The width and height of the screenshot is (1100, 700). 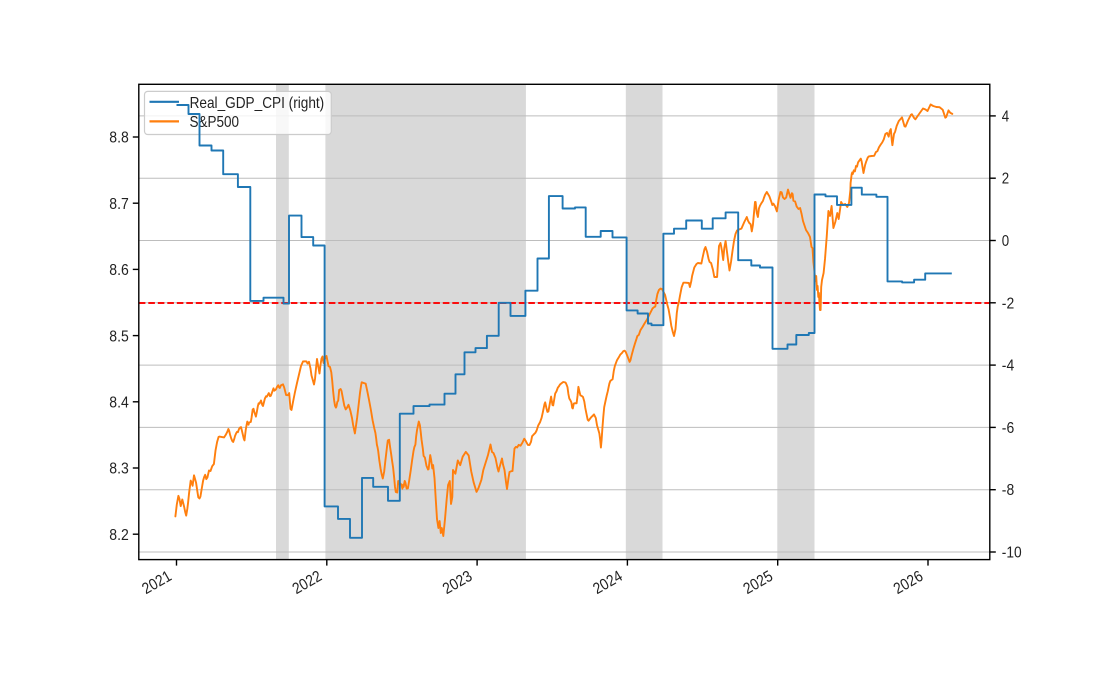 I want to click on svg-text: -4, so click(x=1008, y=366).